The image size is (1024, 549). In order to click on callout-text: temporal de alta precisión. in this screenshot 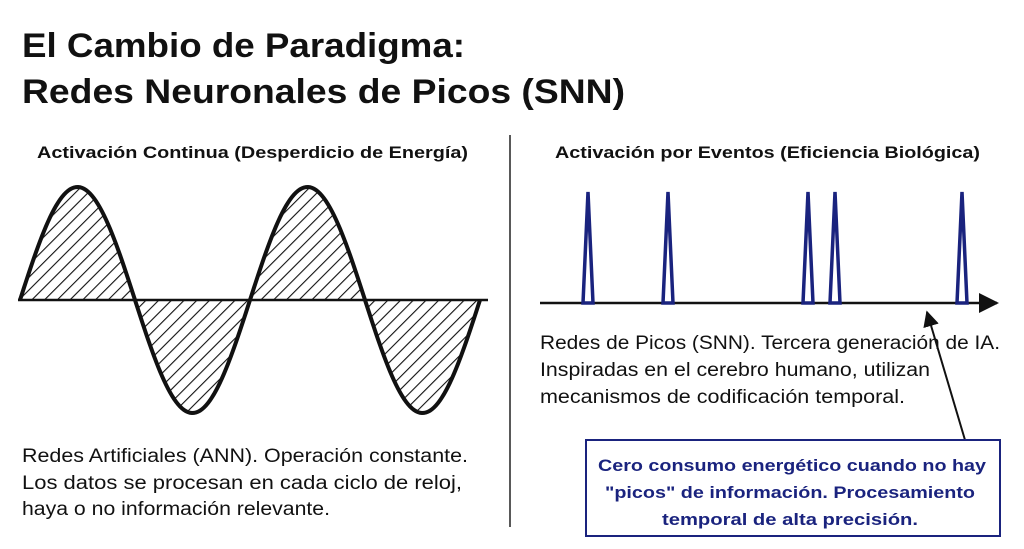, I will do `click(790, 519)`.